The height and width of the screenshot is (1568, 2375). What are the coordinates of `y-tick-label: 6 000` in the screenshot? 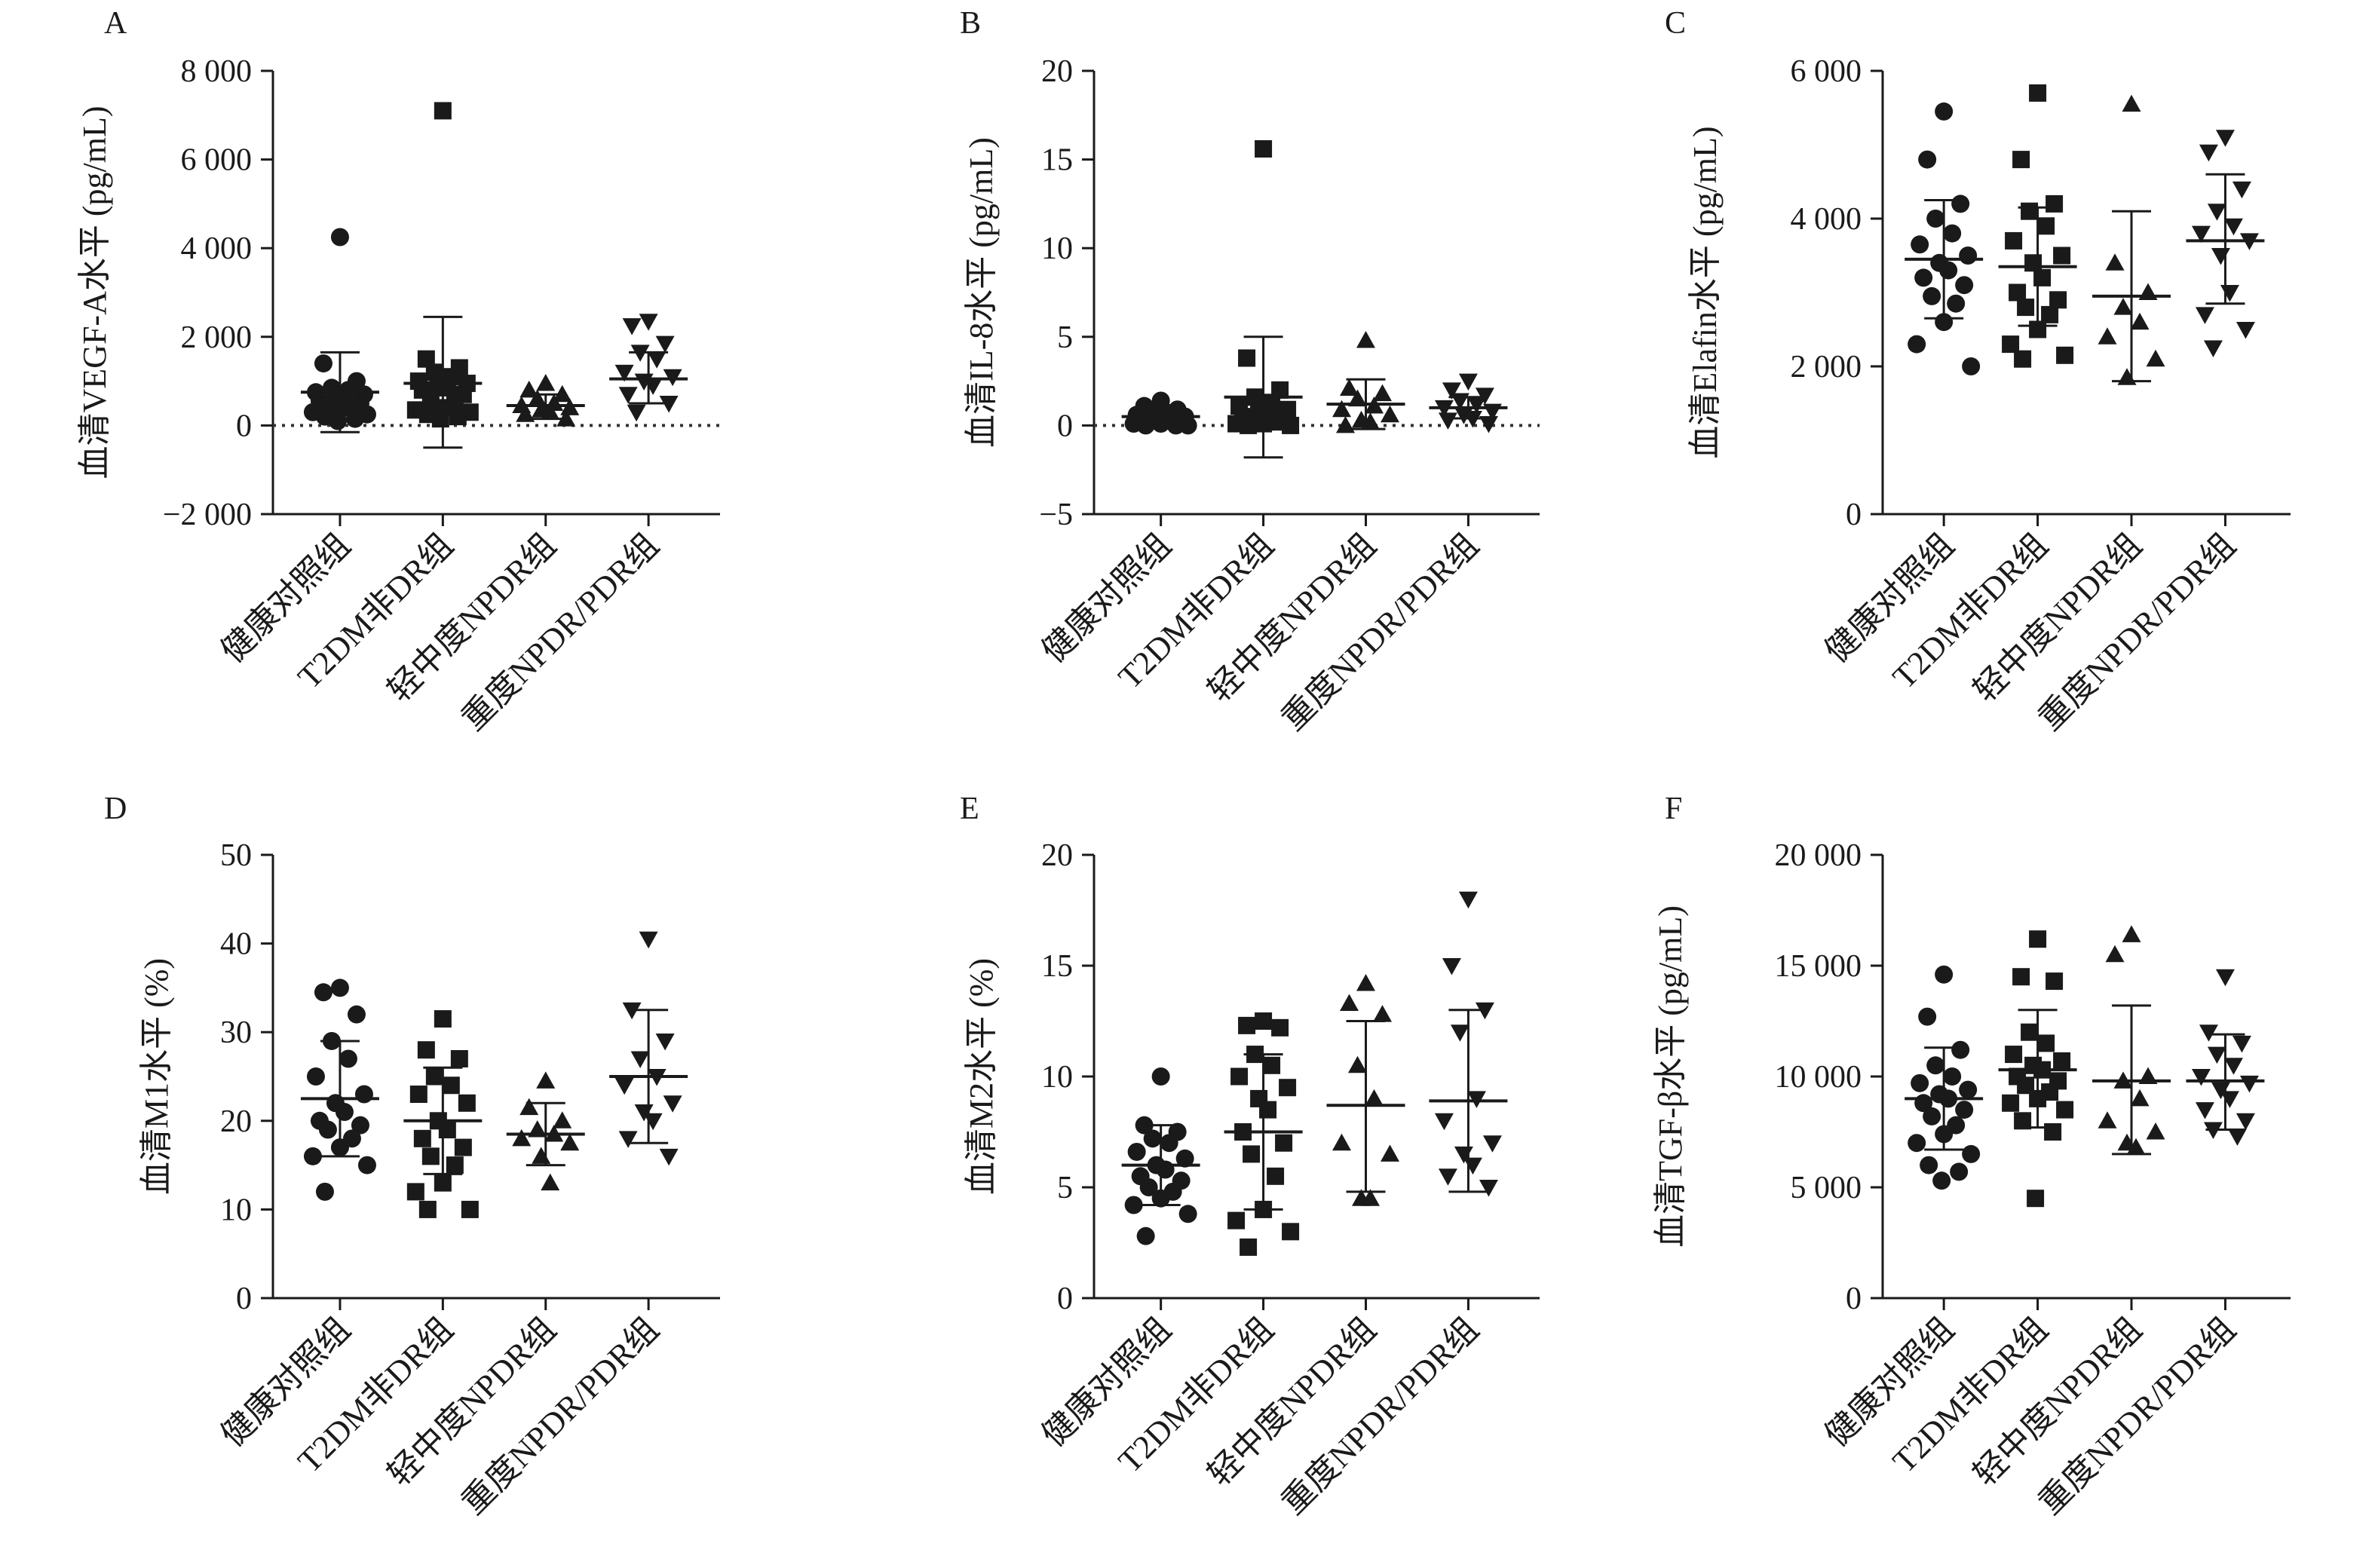 It's located at (217, 160).